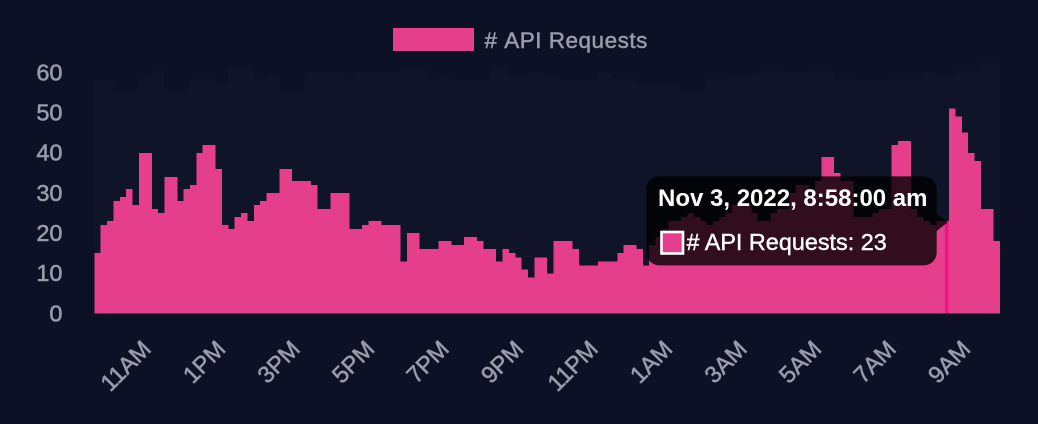 This screenshot has width=1038, height=424. I want to click on svg-text: 40, so click(49, 153).